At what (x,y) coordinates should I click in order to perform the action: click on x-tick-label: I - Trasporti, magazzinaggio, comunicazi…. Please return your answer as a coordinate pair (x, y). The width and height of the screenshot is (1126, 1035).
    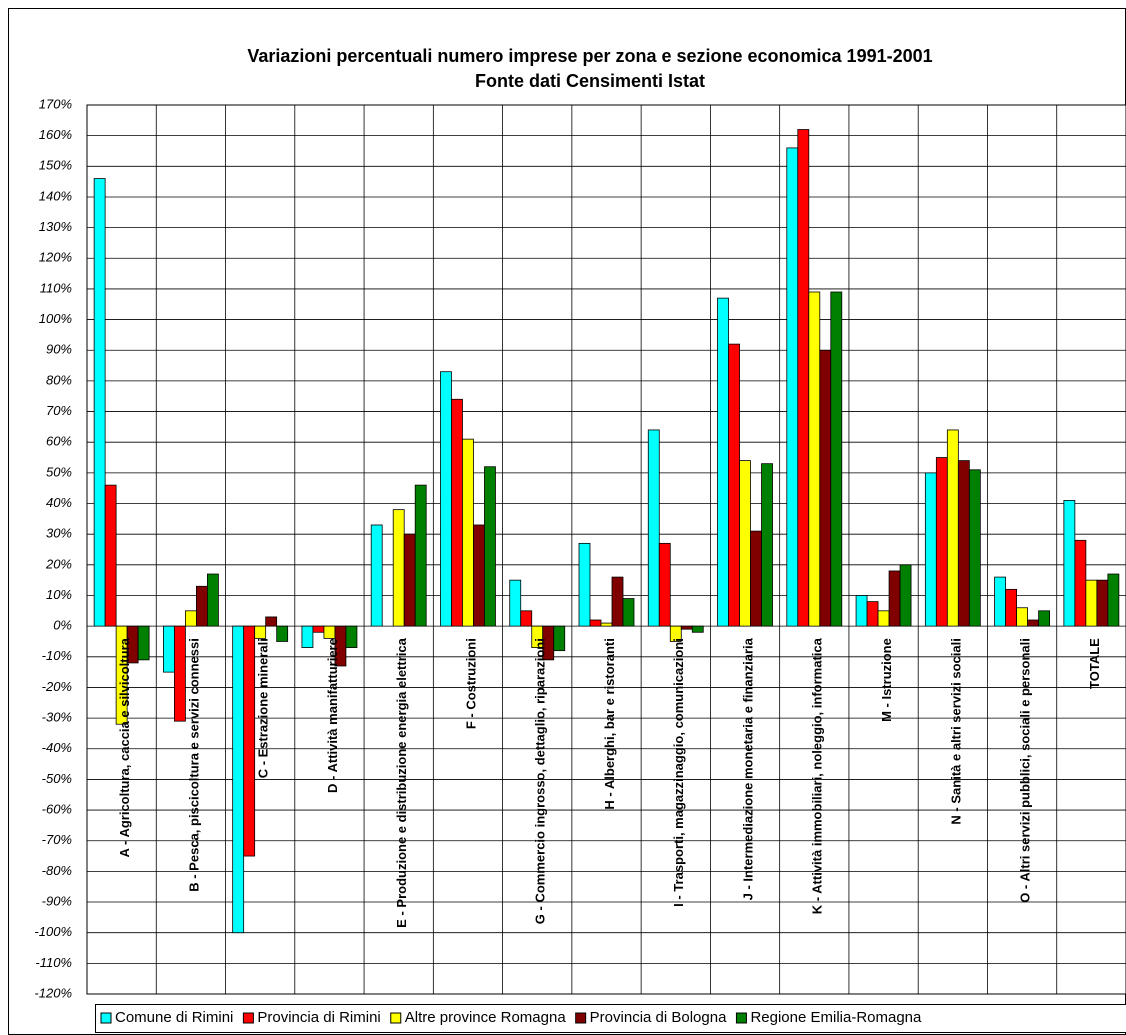
    Looking at the image, I should click on (678, 772).